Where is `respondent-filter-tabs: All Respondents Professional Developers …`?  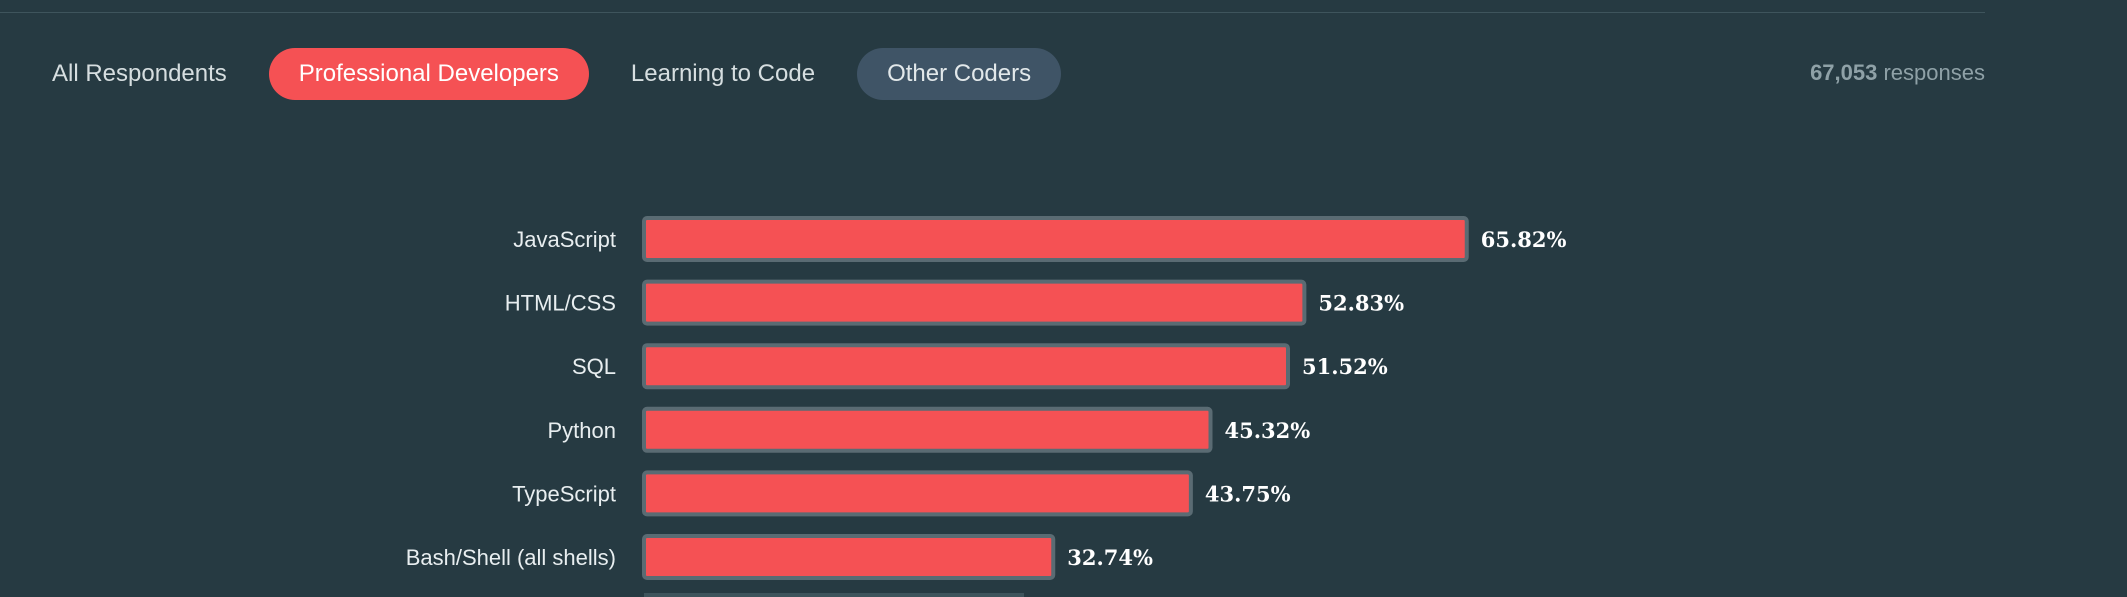
respondent-filter-tabs: All Respondents Professional Developers … is located at coordinates (547, 74).